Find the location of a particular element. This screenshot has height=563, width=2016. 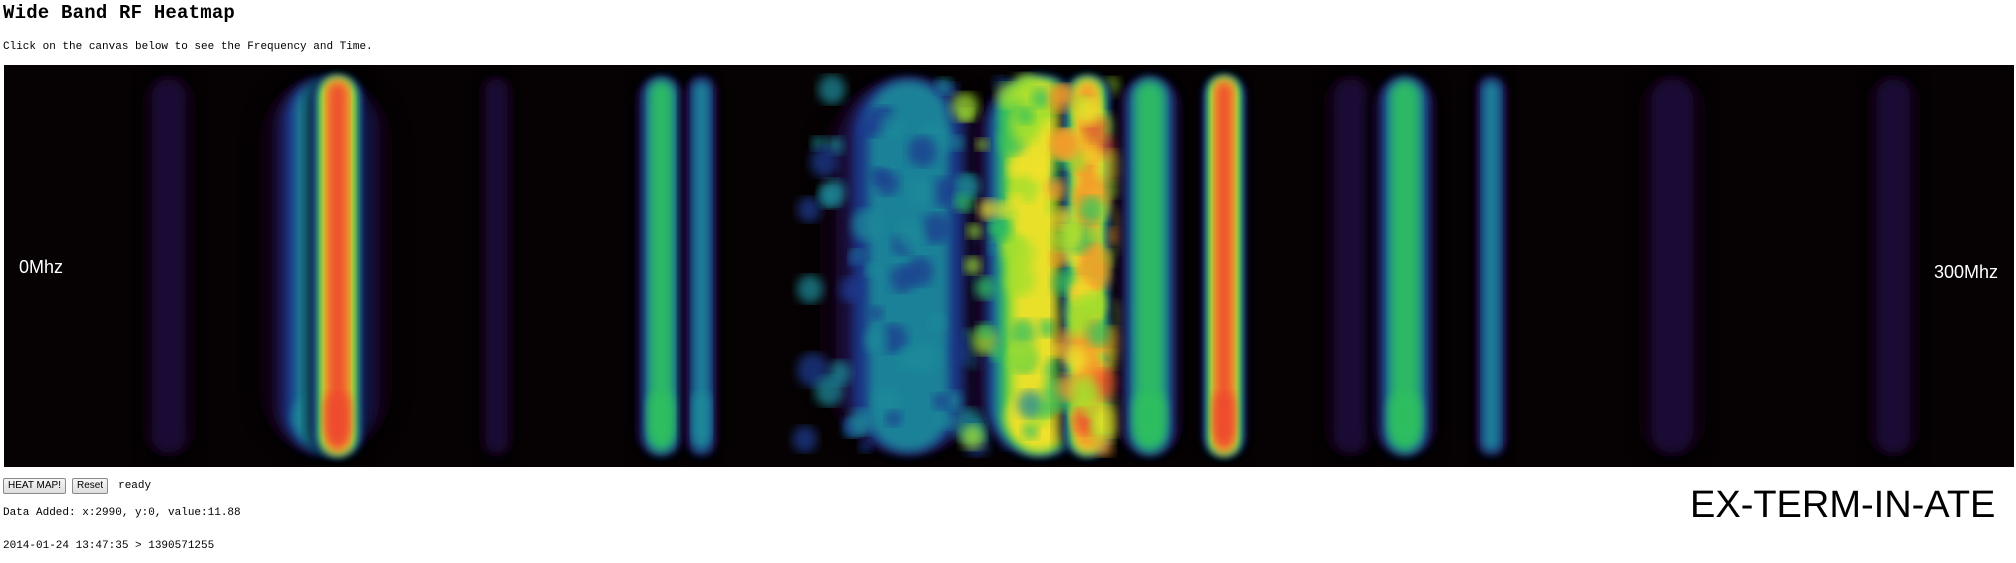

brand-logo-text: EX-TERM-IN-ATE is located at coordinates (1842, 505).